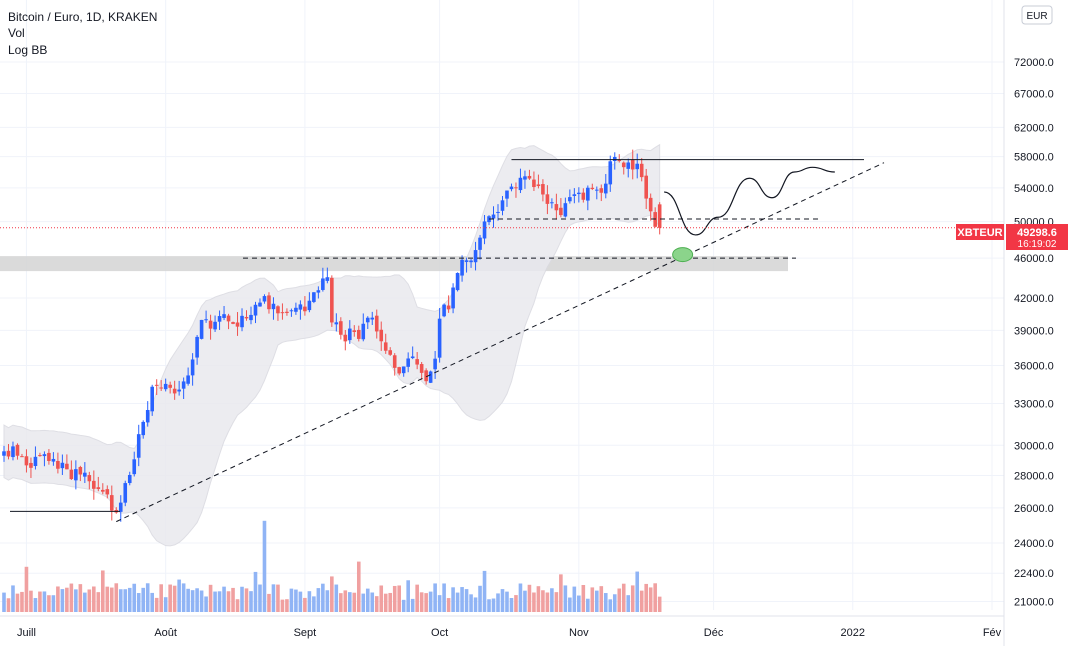  I want to click on price-tag: XBTEUR 49298.6 16:19:02, so click(1012, 237).